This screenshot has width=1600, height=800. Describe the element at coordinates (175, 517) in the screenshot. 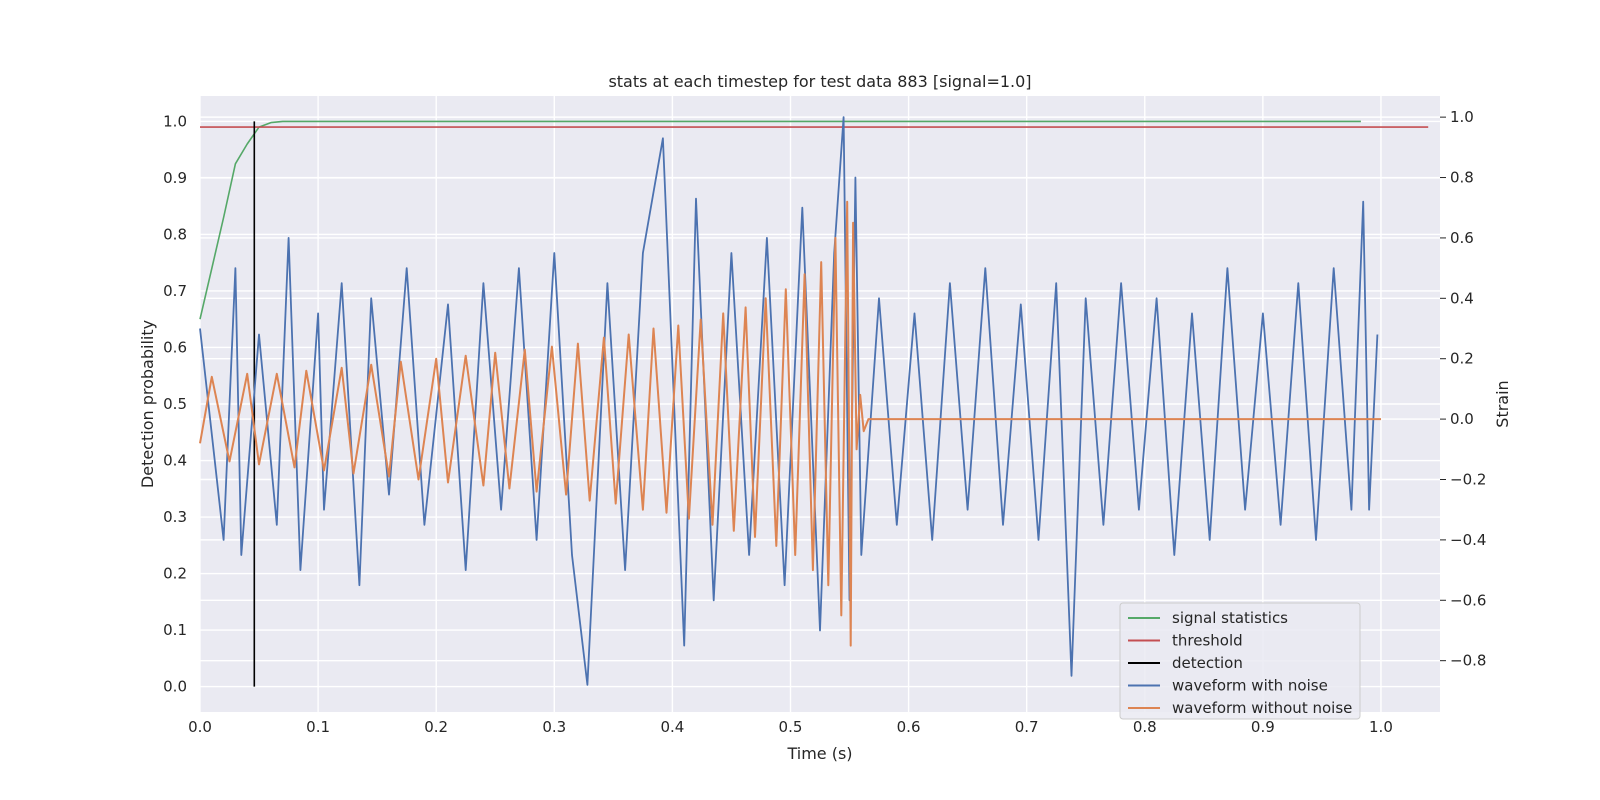

I see `y-tick-label: 0.3` at that location.